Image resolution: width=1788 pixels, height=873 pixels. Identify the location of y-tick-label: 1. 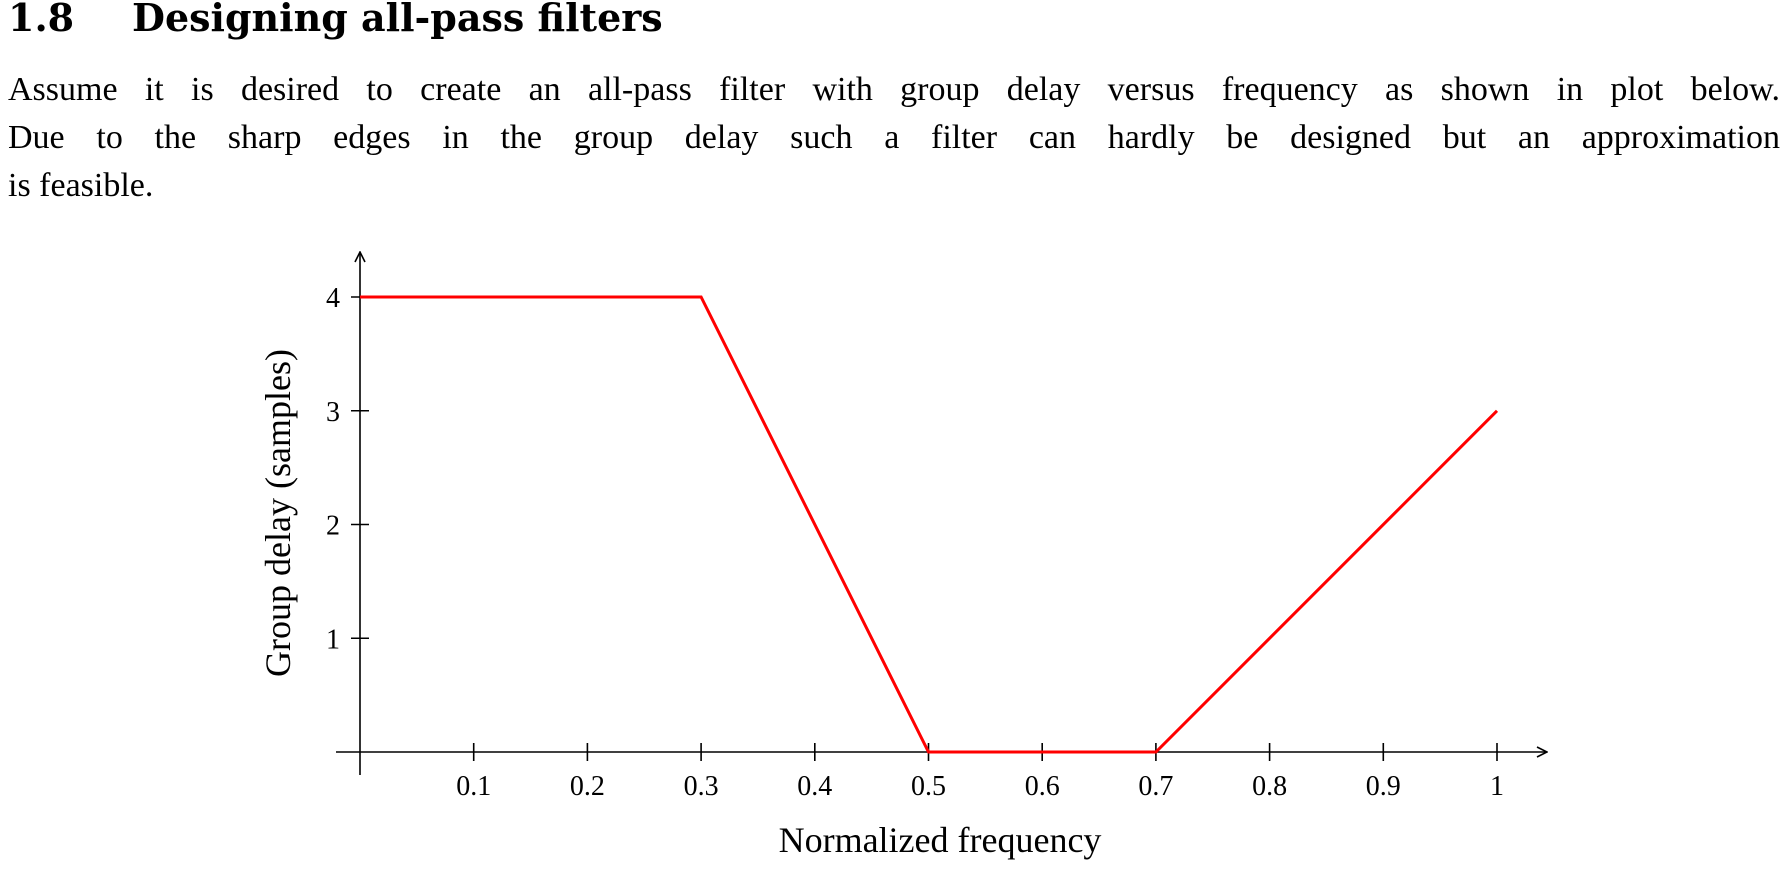
(333, 639).